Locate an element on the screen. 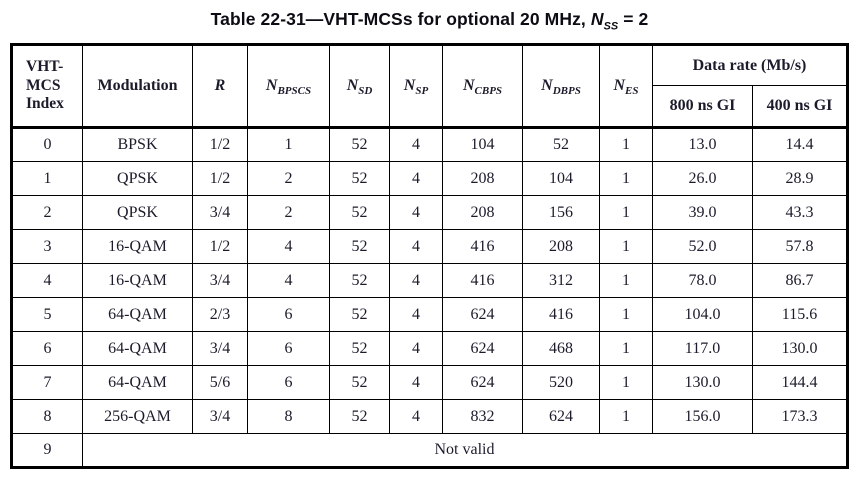 Image resolution: width=859 pixels, height=491 pixels. table-row: 3 16-QAM 1/2 4 52 4 416 208 1 52.0 57.8 is located at coordinates (429, 246).